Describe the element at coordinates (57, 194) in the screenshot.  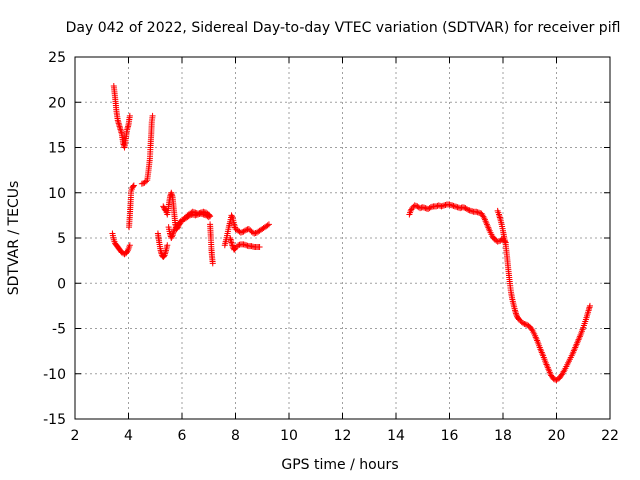
I see `y-tick-label: 10` at that location.